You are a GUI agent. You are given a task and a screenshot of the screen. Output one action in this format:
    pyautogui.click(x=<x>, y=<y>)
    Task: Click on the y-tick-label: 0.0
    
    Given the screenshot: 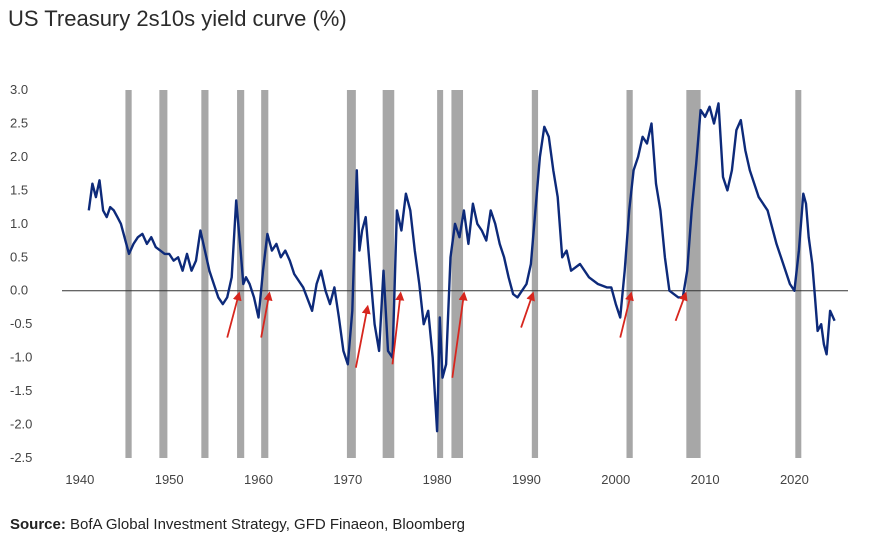 What is the action you would take?
    pyautogui.click(x=19, y=290)
    